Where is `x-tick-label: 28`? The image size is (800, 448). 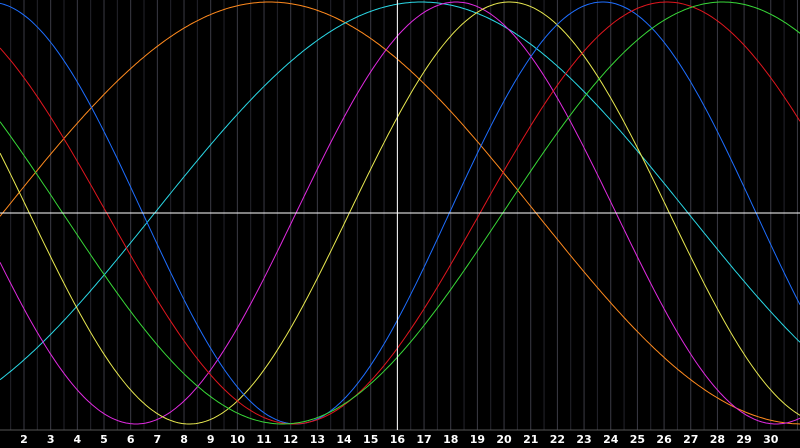
x-tick-label: 28 is located at coordinates (717, 439).